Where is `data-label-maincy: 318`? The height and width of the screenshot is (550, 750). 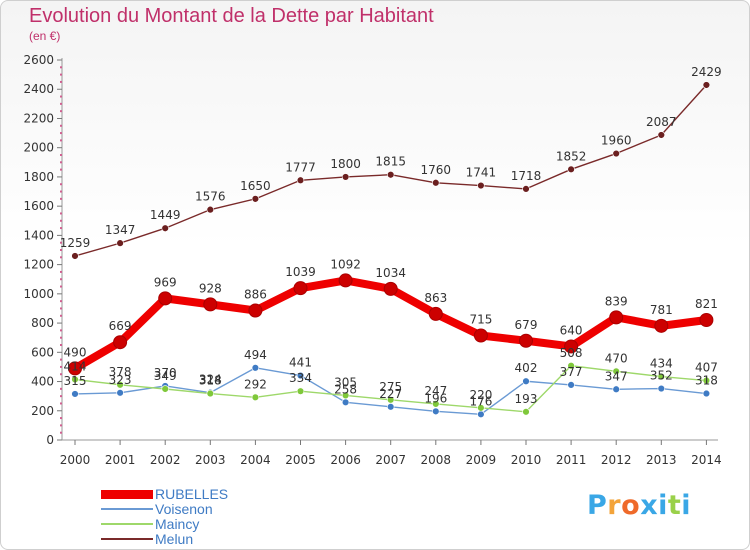 data-label-maincy: 318 is located at coordinates (210, 381).